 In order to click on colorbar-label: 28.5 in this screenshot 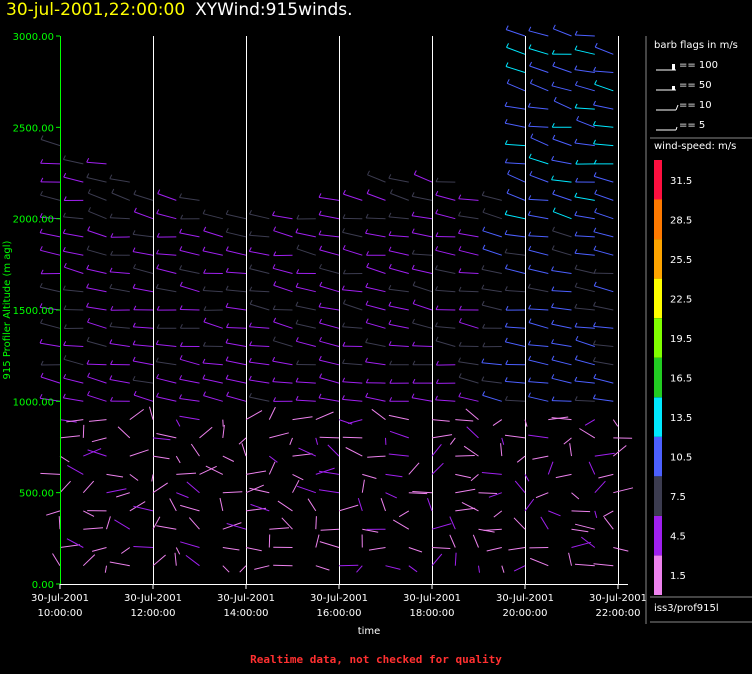, I will do `click(681, 220)`.